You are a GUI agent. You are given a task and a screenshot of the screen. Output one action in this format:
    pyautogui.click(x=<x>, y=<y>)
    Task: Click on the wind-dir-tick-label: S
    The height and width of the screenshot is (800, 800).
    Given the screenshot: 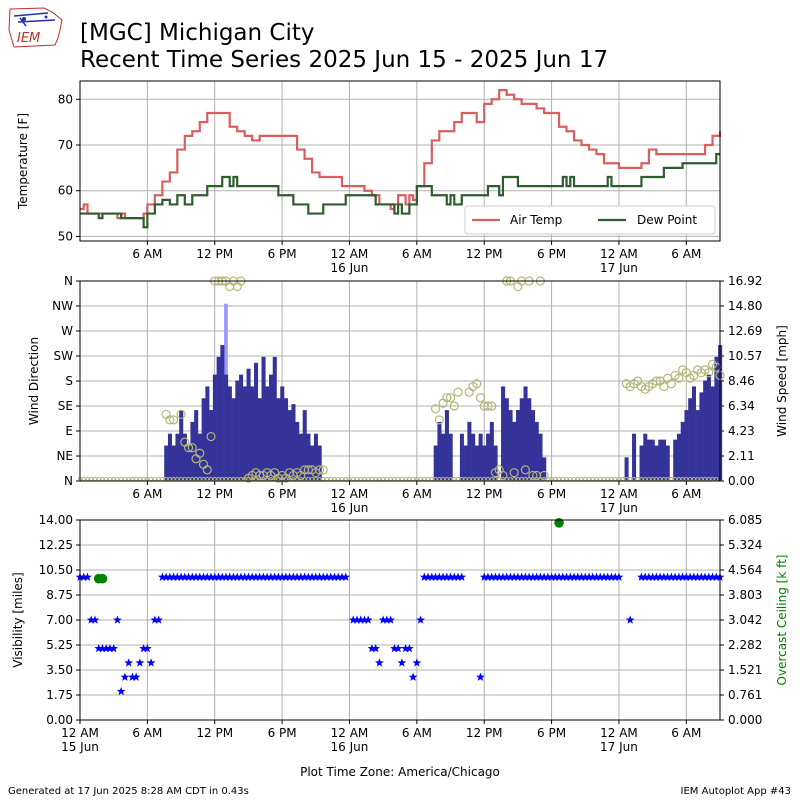 What is the action you would take?
    pyautogui.click(x=69, y=381)
    